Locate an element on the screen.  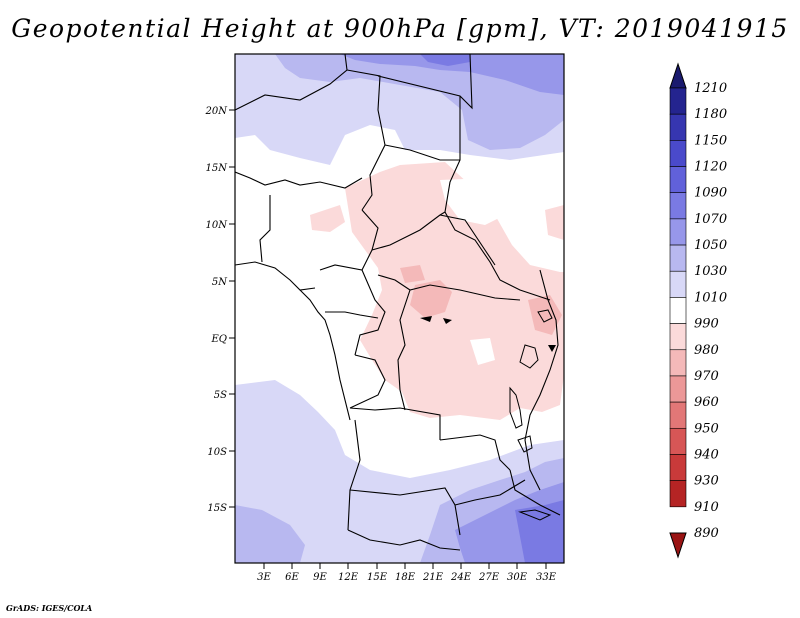
lon-label: 6E is located at coordinates (292, 577).